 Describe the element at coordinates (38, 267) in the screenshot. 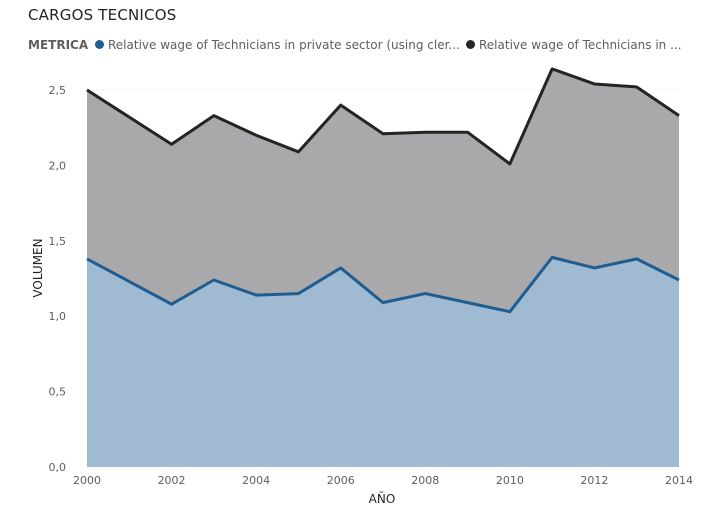

I see `y-axis-title: VOLUMEN` at that location.